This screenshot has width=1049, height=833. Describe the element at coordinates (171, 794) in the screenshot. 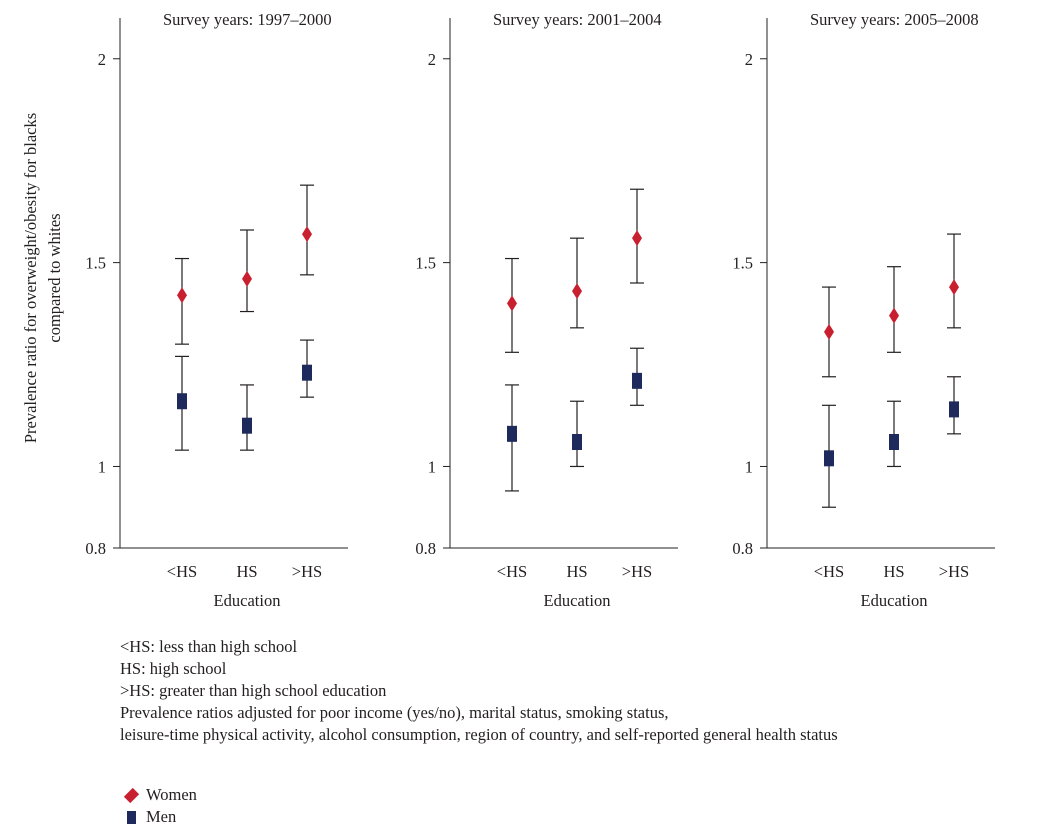

I see `legend-label-women: Women` at that location.